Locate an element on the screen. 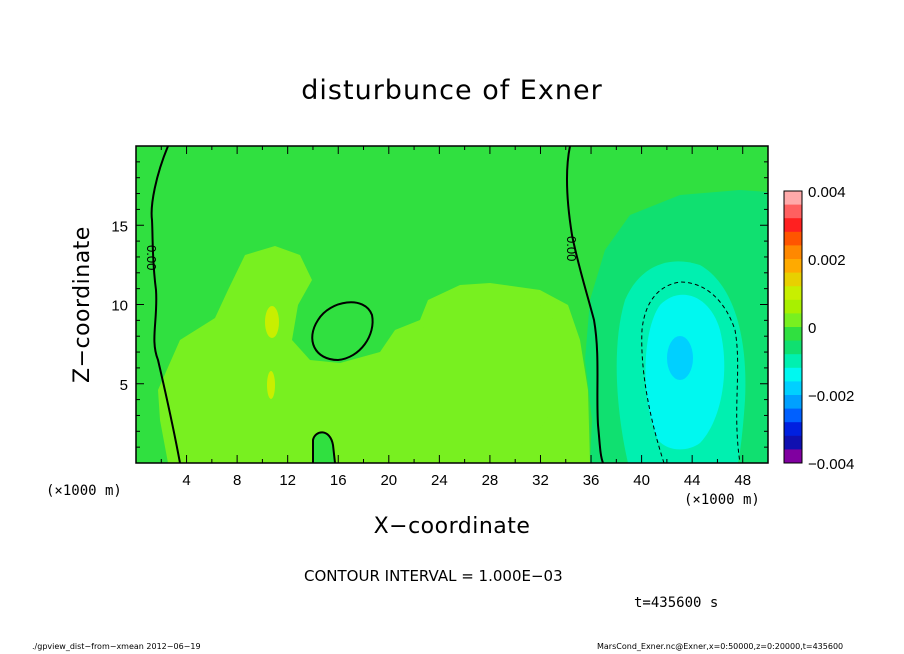  x-tick-label: 40 is located at coordinates (641, 480).